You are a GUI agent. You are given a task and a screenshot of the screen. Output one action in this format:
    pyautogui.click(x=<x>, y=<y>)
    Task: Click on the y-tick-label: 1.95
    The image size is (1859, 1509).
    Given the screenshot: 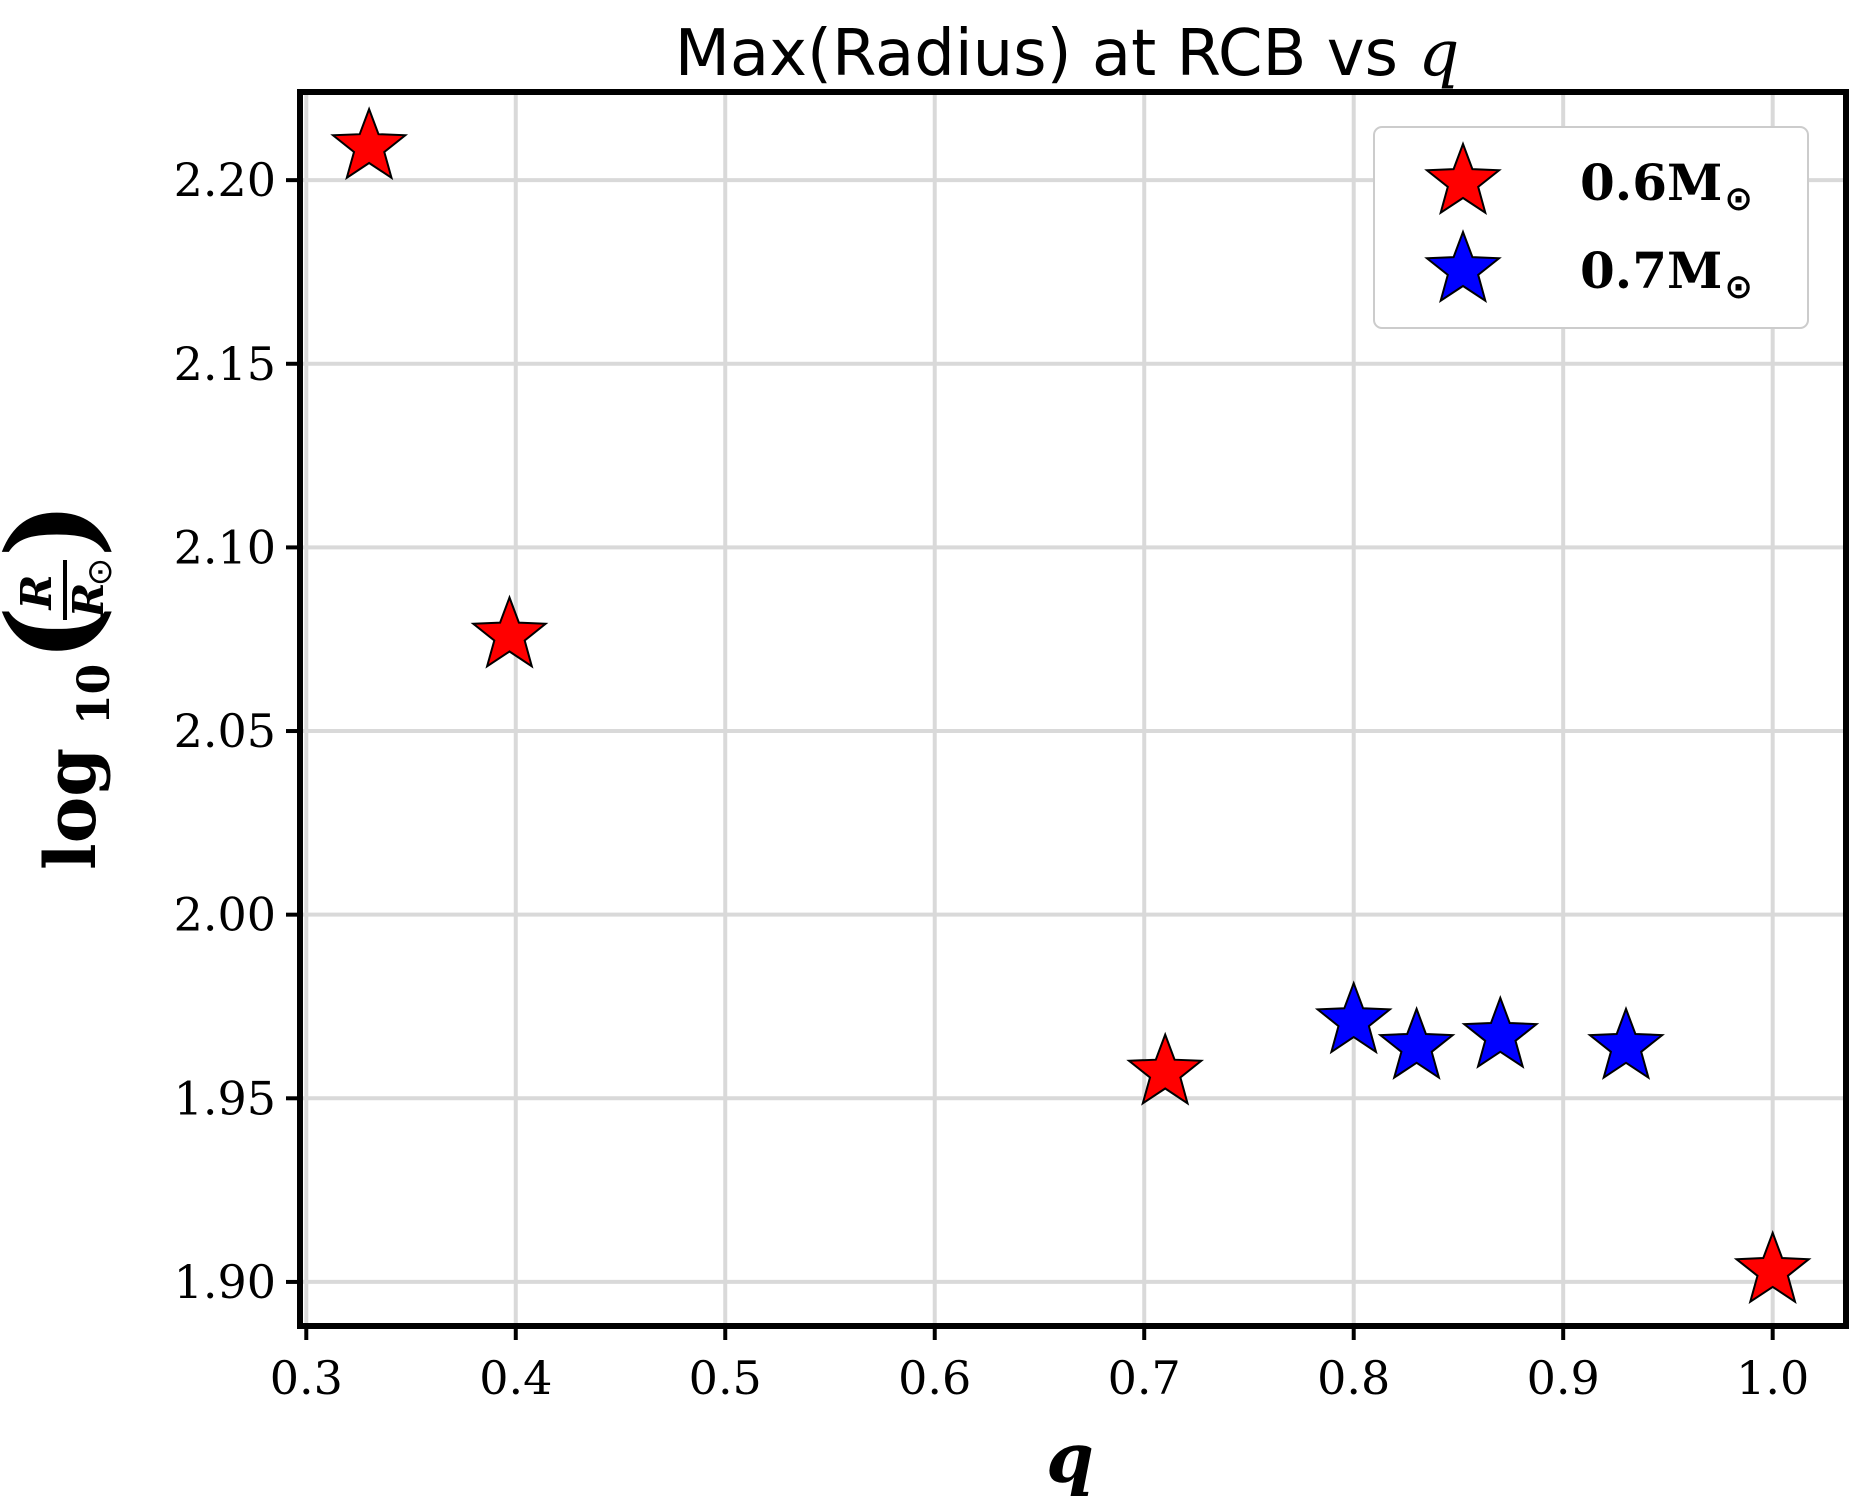 What is the action you would take?
    pyautogui.click(x=225, y=1098)
    